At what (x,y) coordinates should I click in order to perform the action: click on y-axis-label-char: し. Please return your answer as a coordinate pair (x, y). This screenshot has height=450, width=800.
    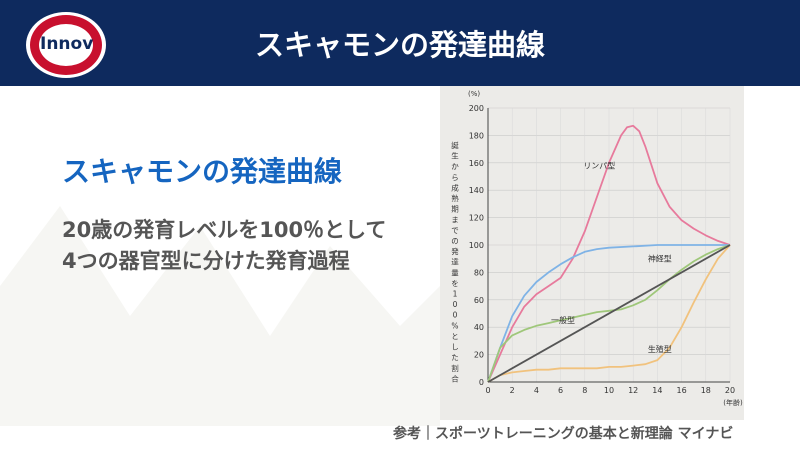
    Looking at the image, I should click on (455, 347).